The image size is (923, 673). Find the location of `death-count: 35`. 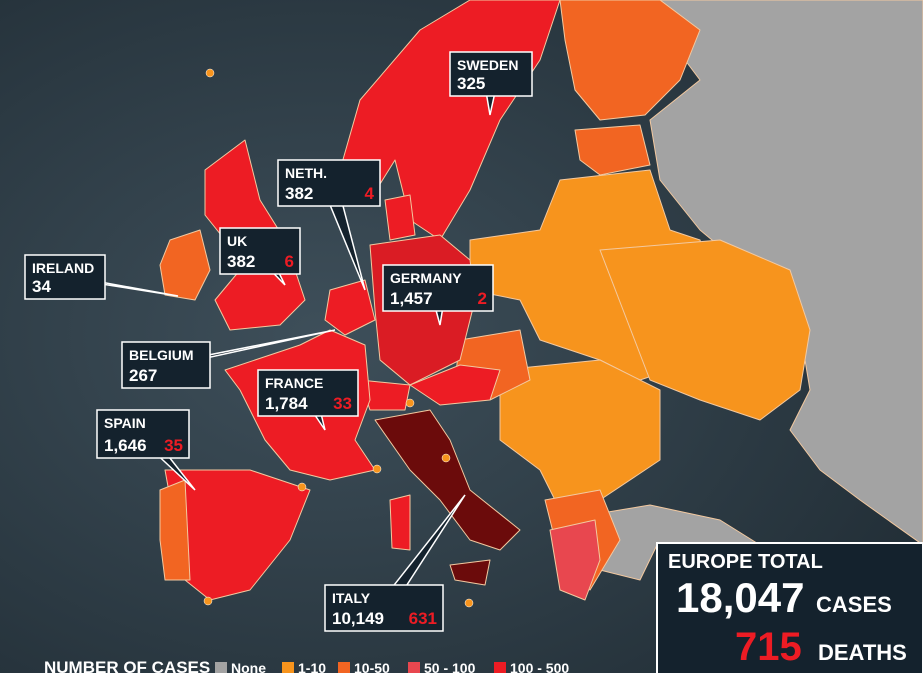

death-count: 35 is located at coordinates (173, 445).